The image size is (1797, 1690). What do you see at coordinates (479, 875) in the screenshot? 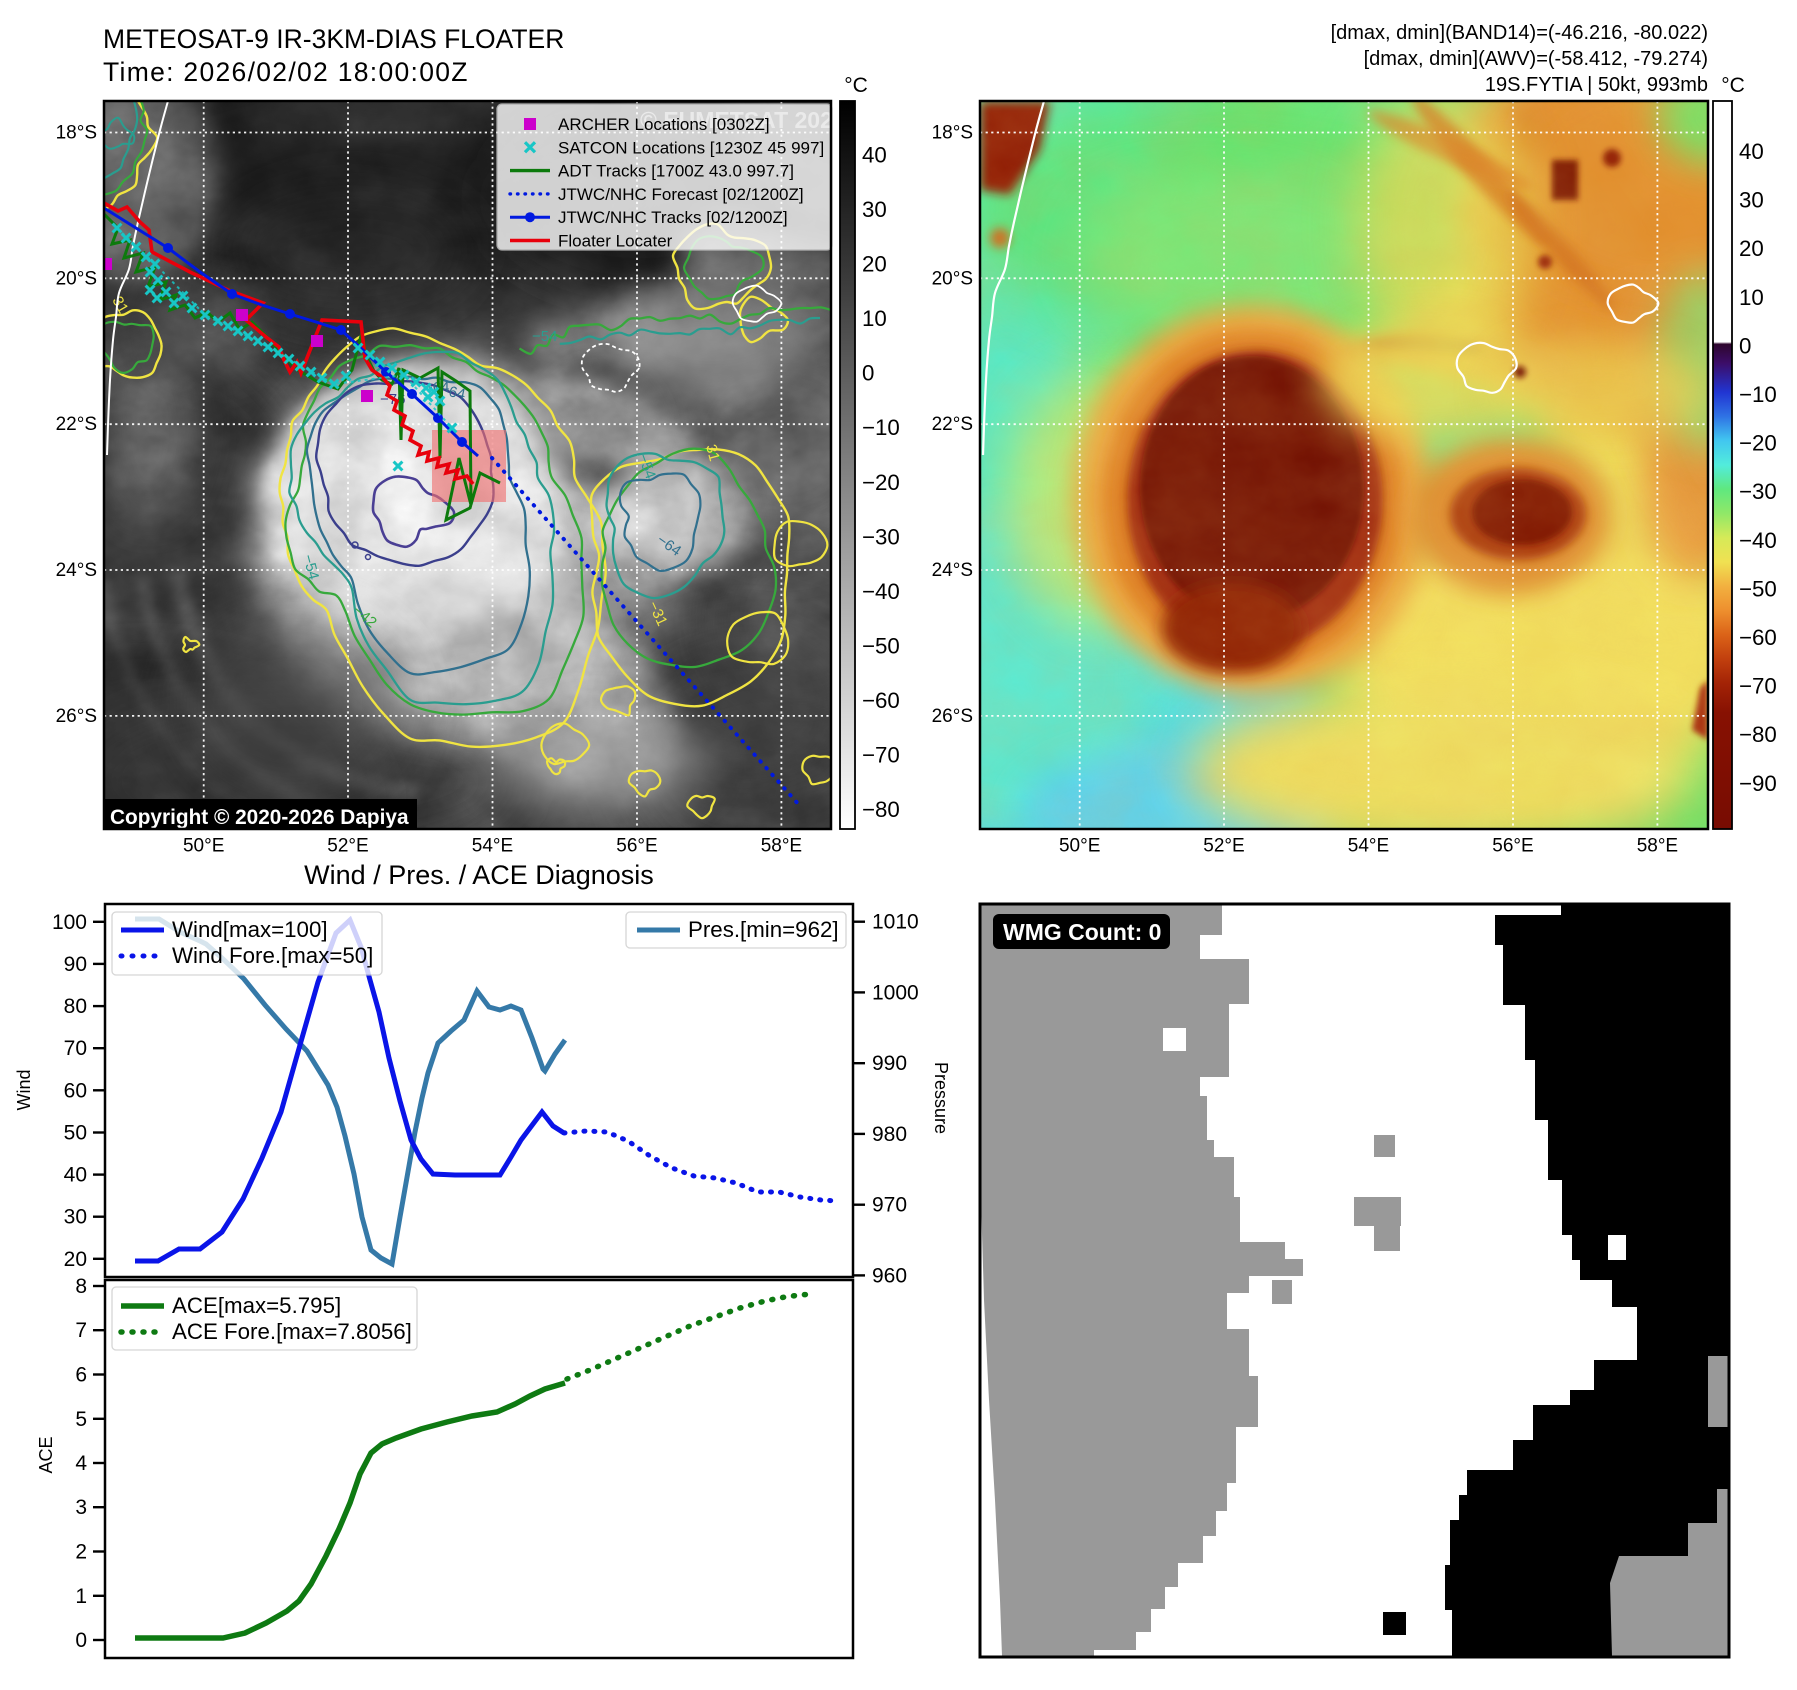
I see `svg-text: Wind / Pres. / ACE Diagnosis` at bounding box center [479, 875].